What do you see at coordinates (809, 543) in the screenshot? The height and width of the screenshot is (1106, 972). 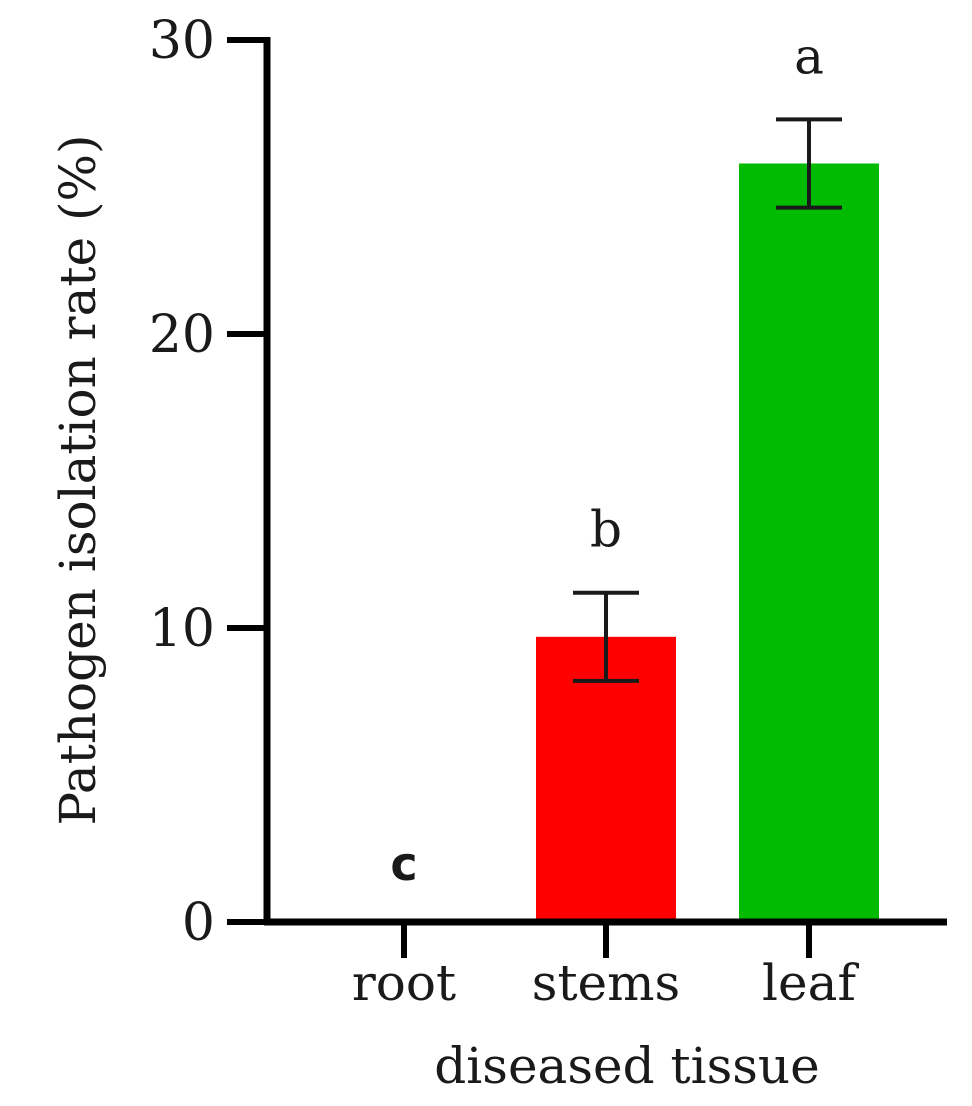 I see `bar-leaf` at bounding box center [809, 543].